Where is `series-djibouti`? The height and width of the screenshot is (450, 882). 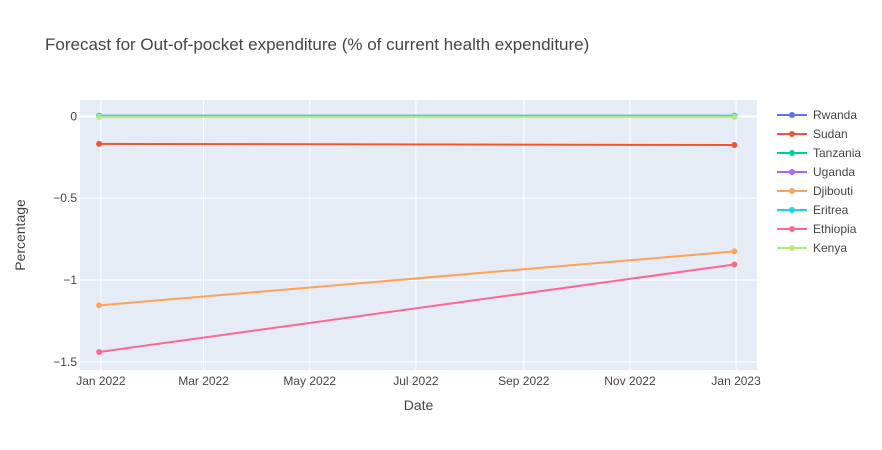
series-djibouti is located at coordinates (417, 278).